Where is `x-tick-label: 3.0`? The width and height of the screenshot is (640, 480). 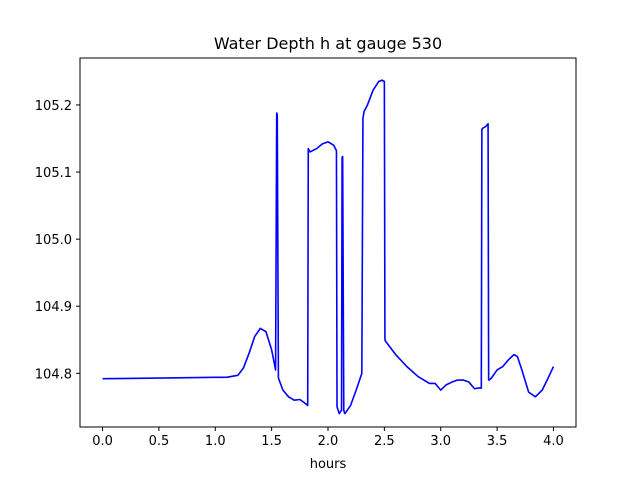
x-tick-label: 3.0 is located at coordinates (440, 441).